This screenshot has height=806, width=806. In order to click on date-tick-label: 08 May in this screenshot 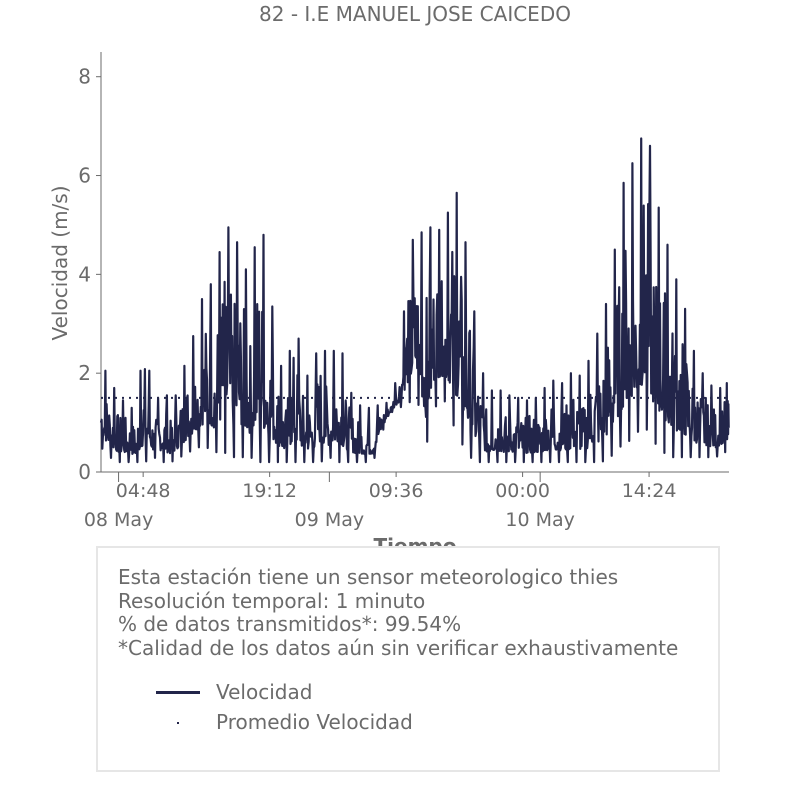, I will do `click(119, 520)`.